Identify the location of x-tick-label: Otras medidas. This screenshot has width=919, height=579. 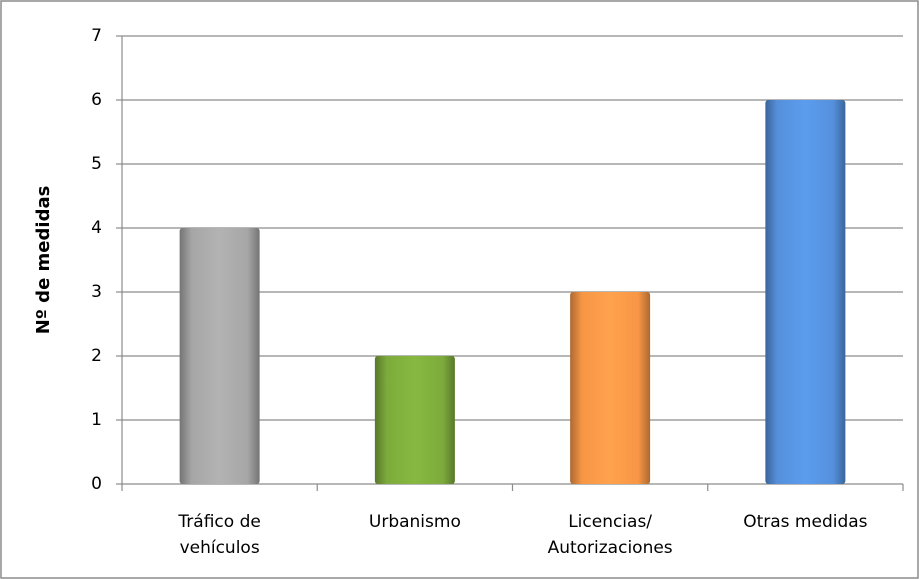
(805, 522).